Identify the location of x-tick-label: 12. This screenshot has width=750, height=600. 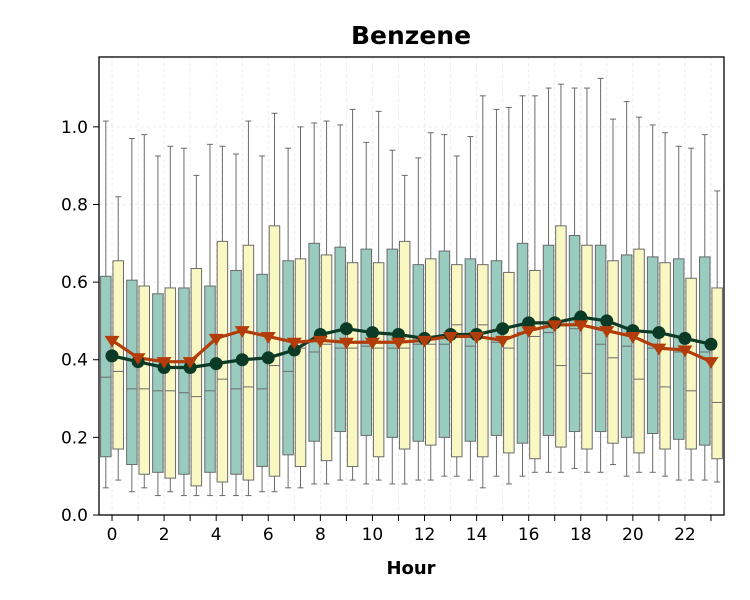
(425, 535).